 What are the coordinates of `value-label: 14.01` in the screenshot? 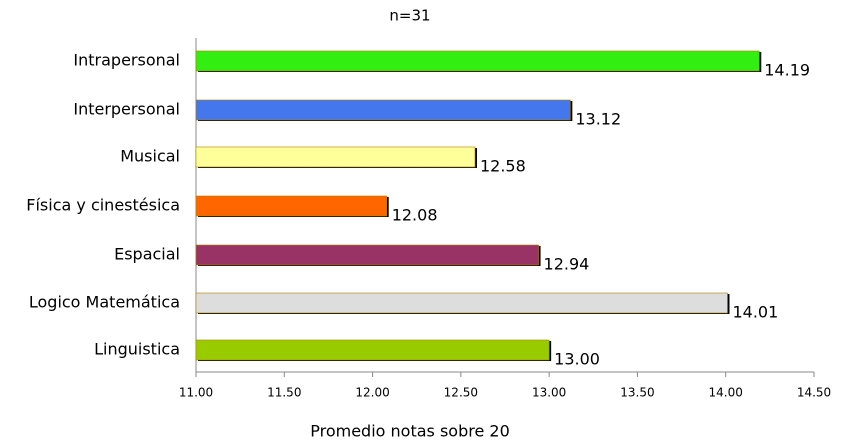 It's located at (755, 312).